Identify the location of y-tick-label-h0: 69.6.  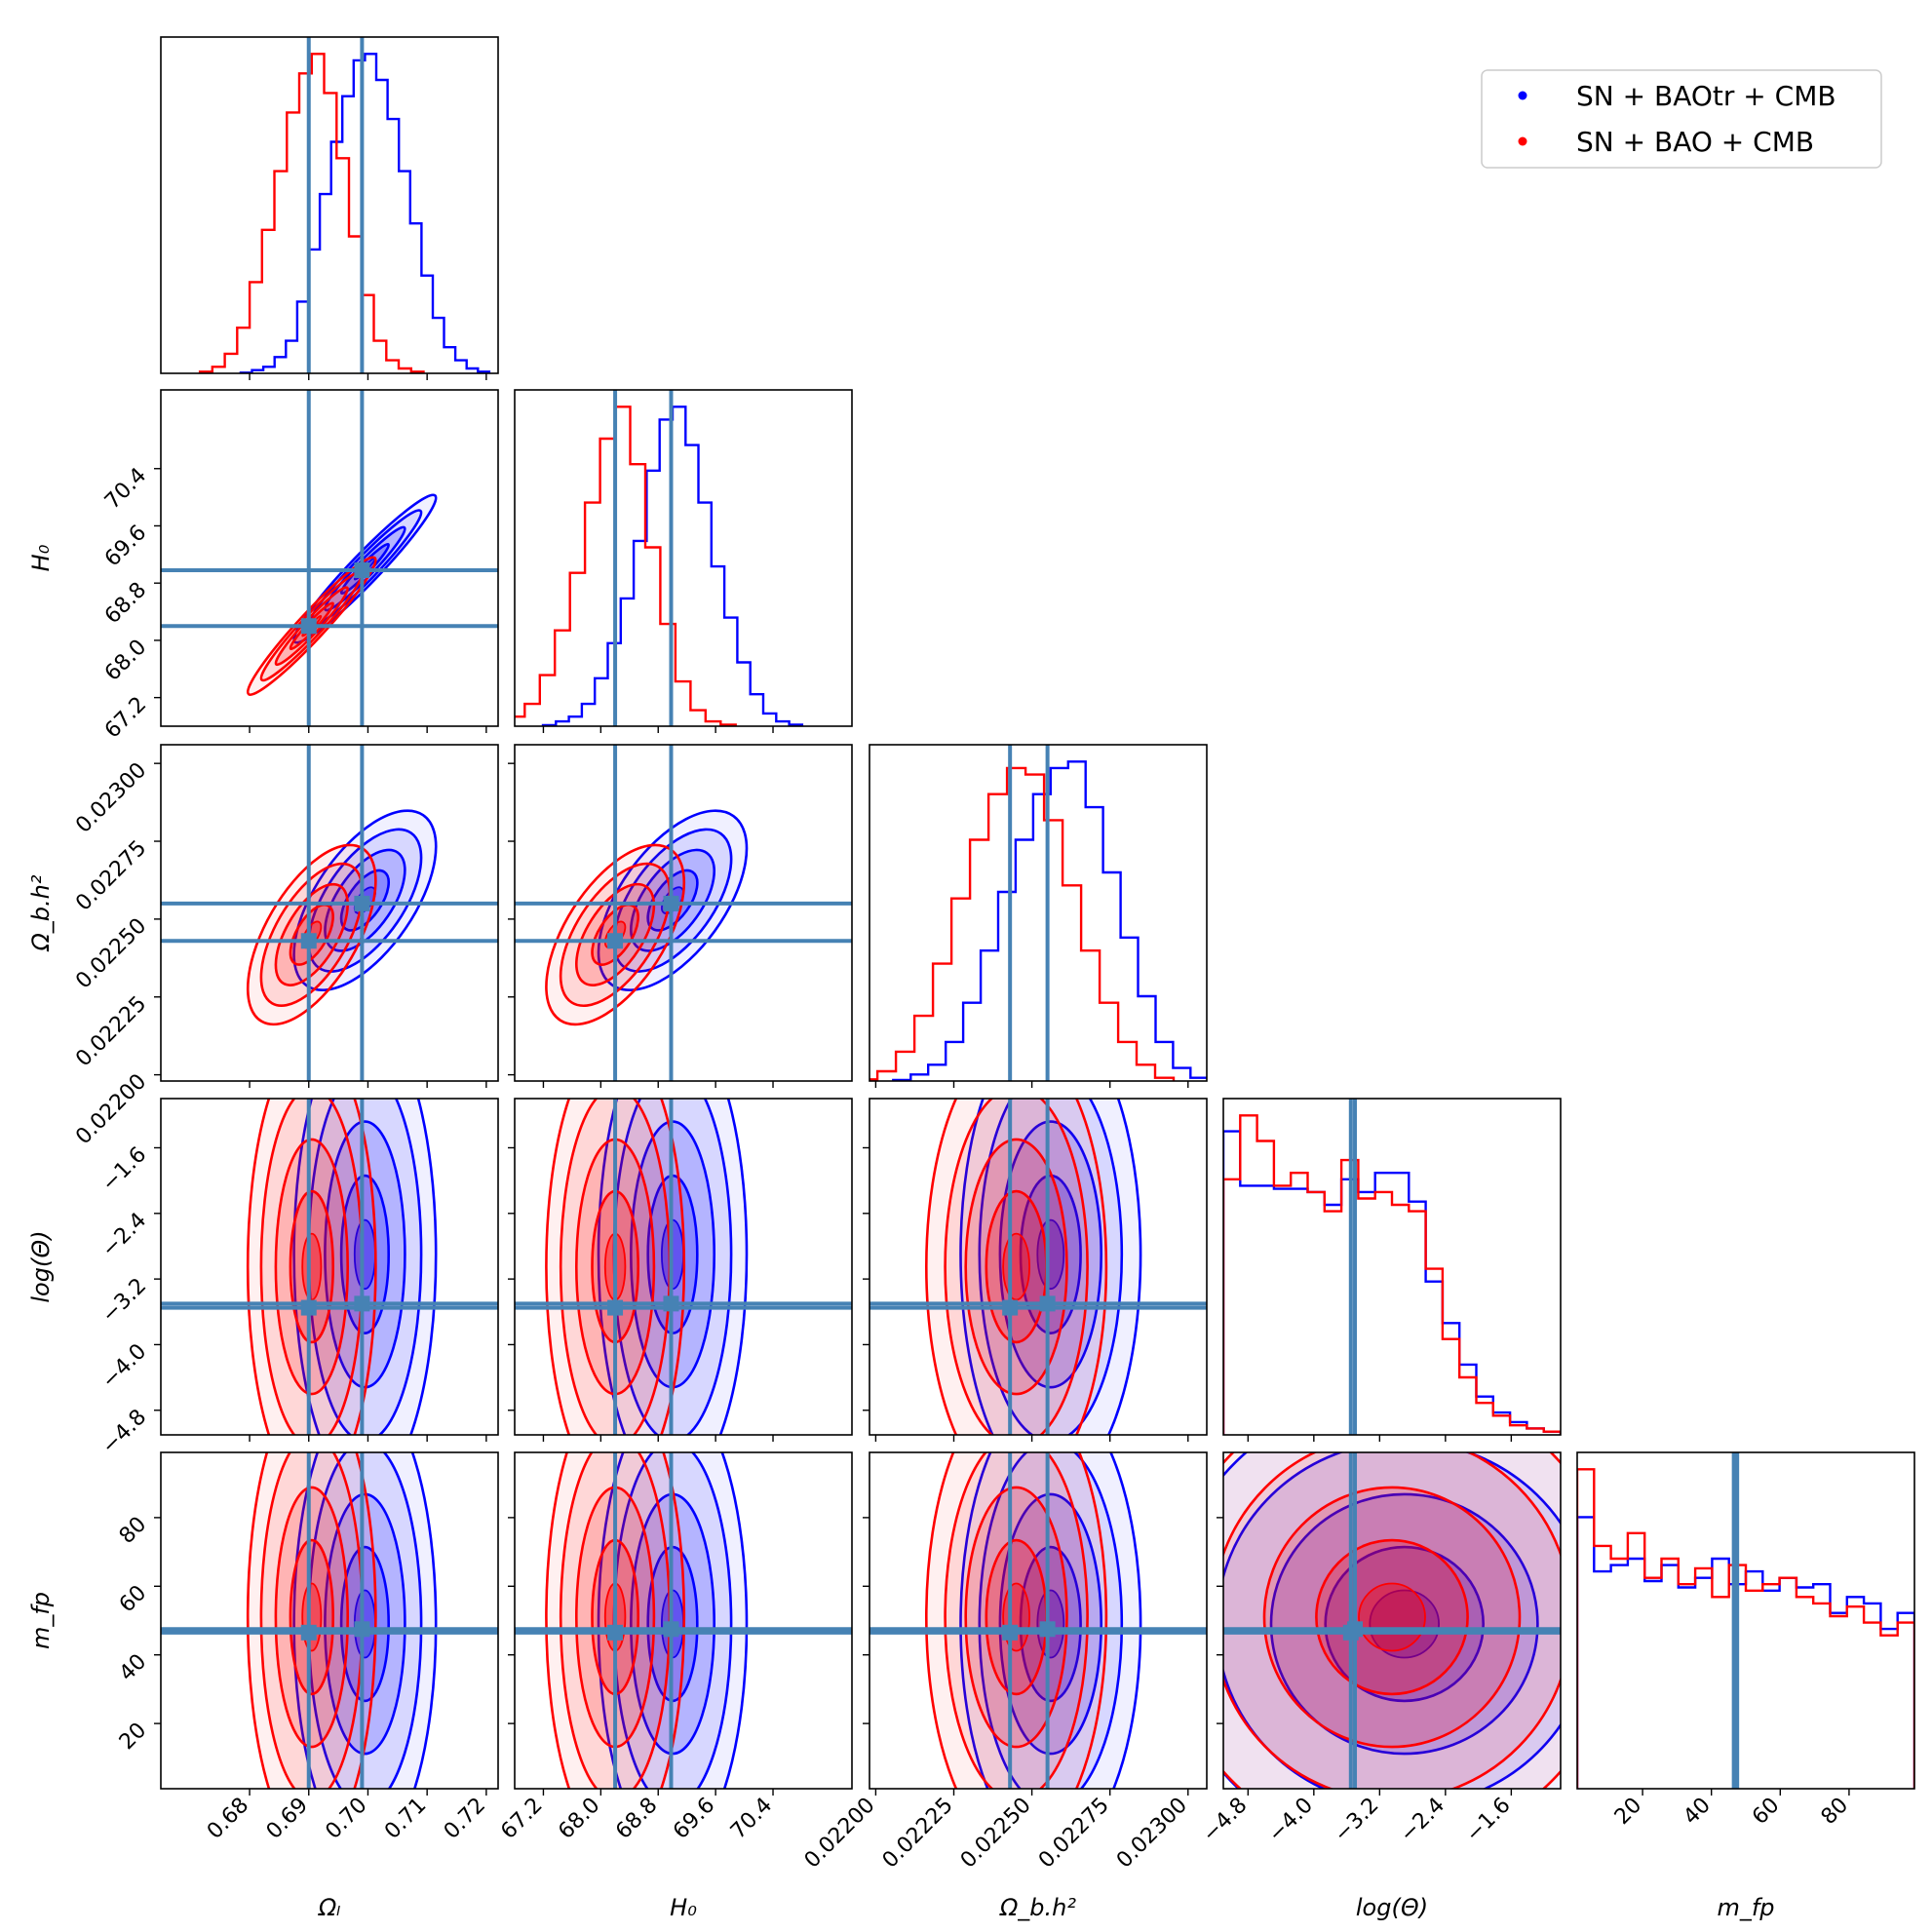
(125, 546).